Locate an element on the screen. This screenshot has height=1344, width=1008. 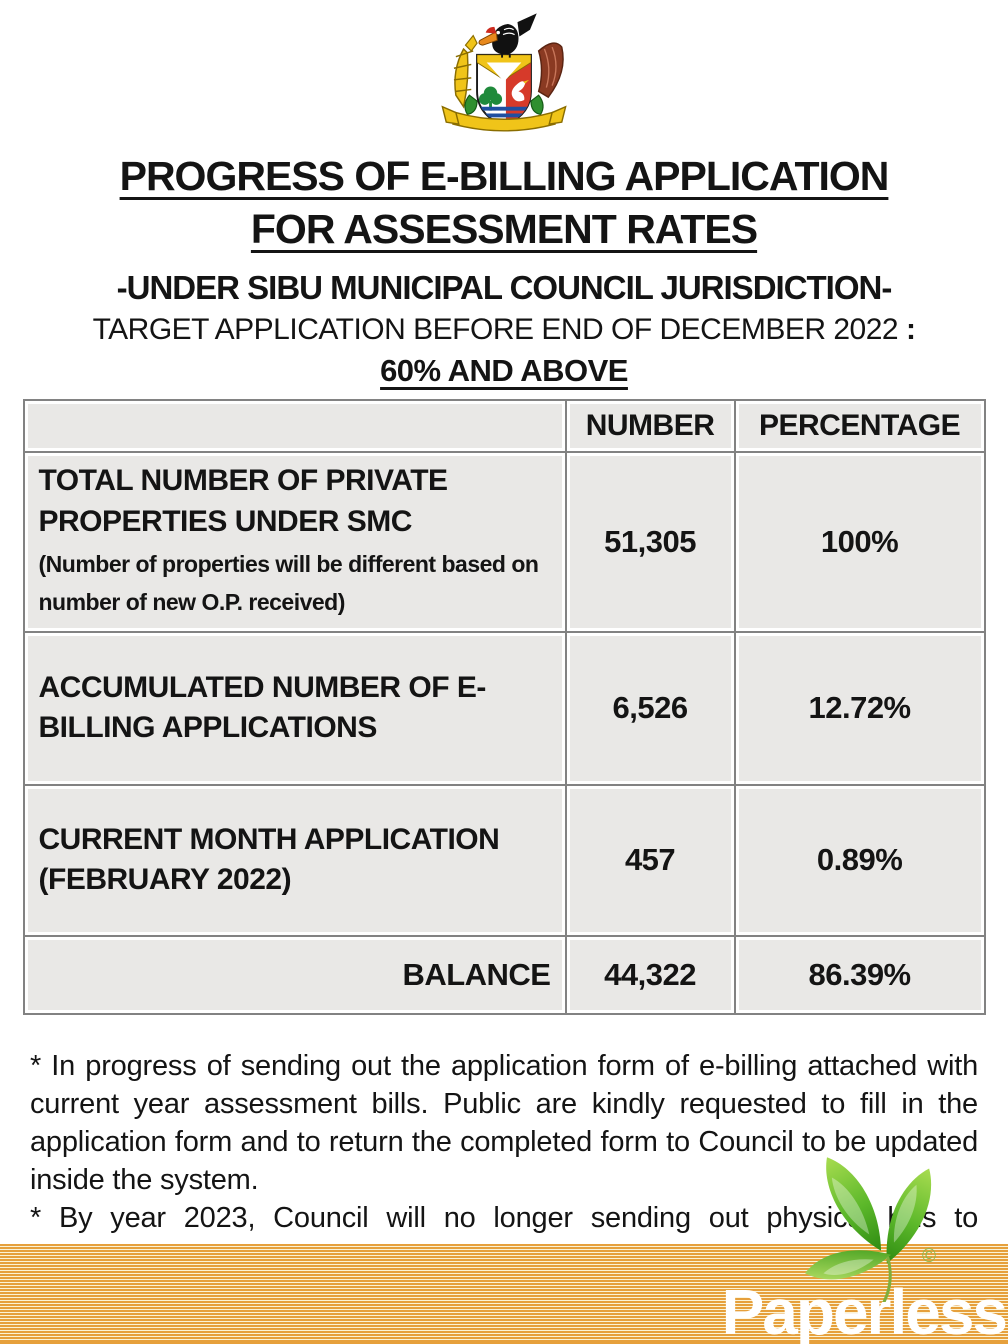
row-percentage-value: 12.72% is located at coordinates (859, 708).